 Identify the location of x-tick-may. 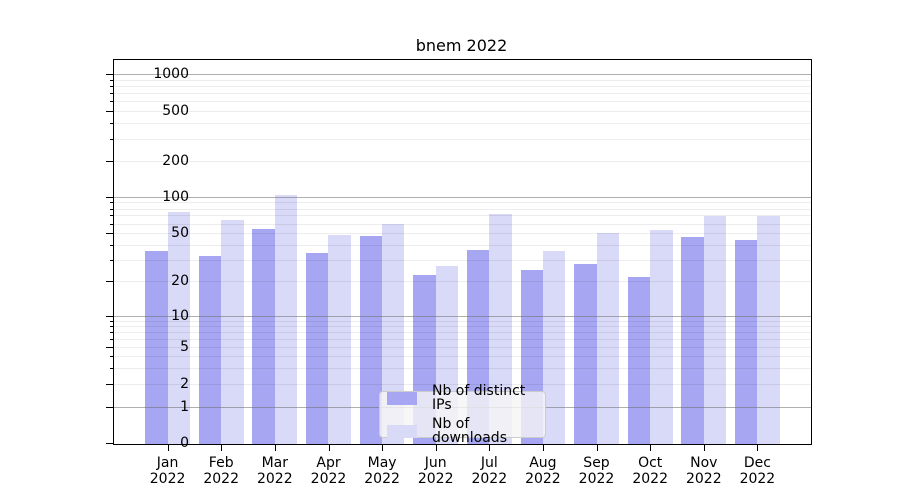
(383, 447).